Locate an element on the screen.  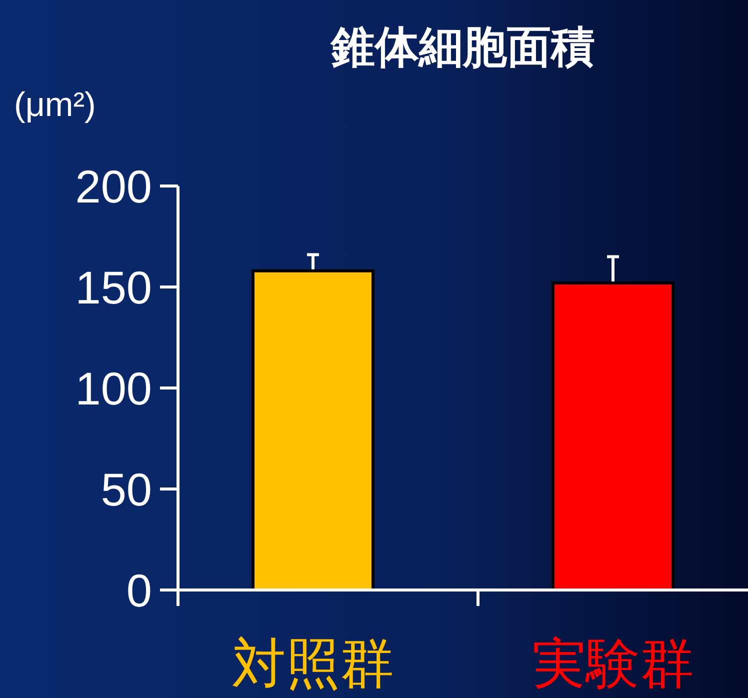
y-tick-label: 100 is located at coordinates (113, 388).